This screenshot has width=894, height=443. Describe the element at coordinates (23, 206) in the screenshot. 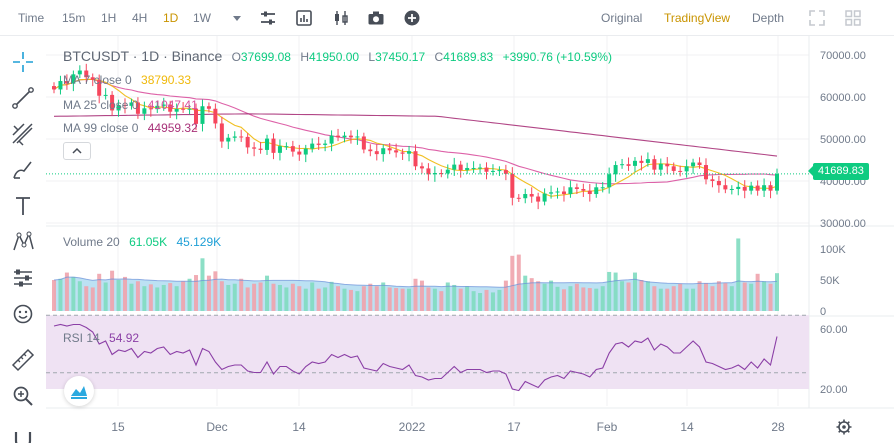

I see `text-tool-icon` at that location.